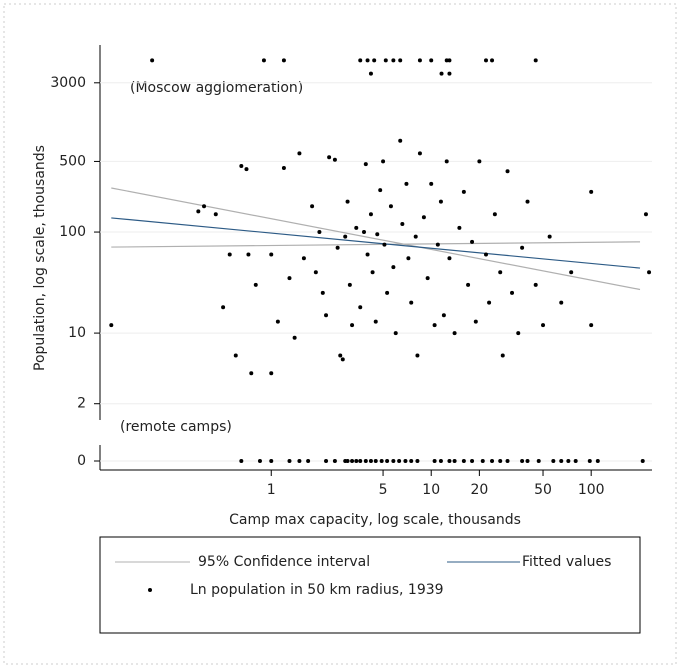 The width and height of the screenshot is (680, 672). Describe the element at coordinates (72, 232) in the screenshot. I see `y-tick-label: 100` at that location.